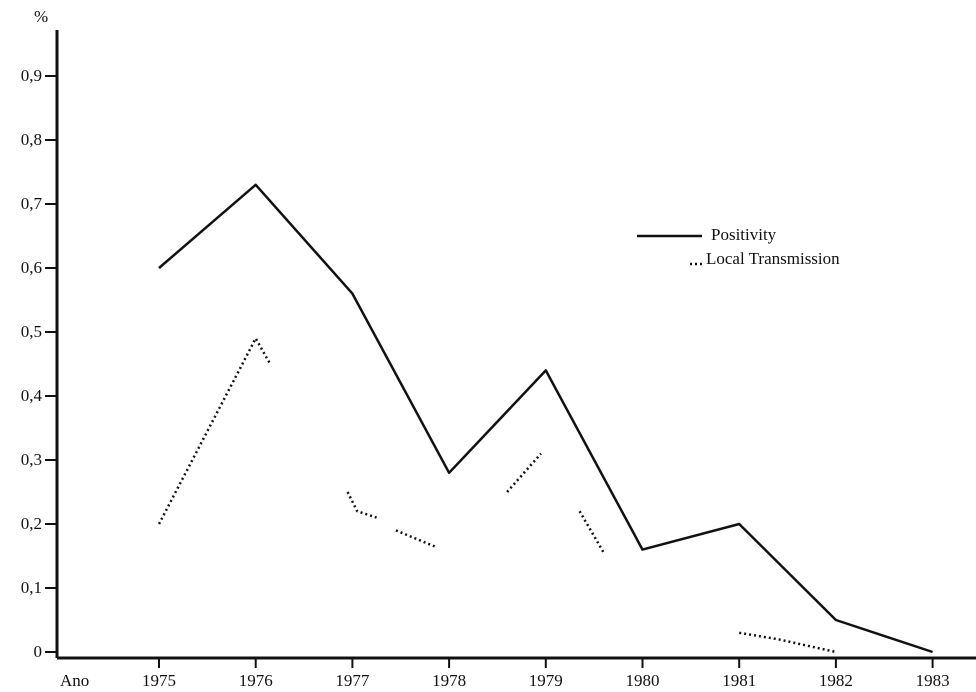  I want to click on x-tick-label: 1982, so click(836, 680).